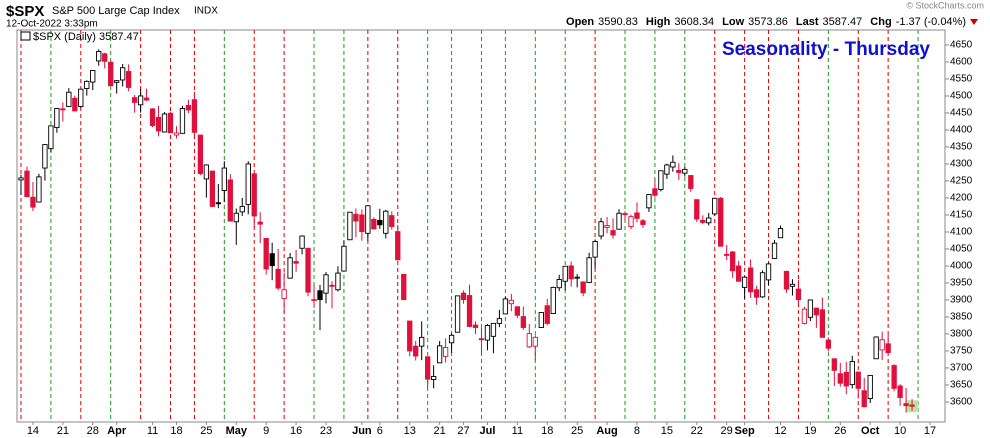 The height and width of the screenshot is (438, 990). What do you see at coordinates (961, 351) in the screenshot?
I see `y-tick-label: 3750` at bounding box center [961, 351].